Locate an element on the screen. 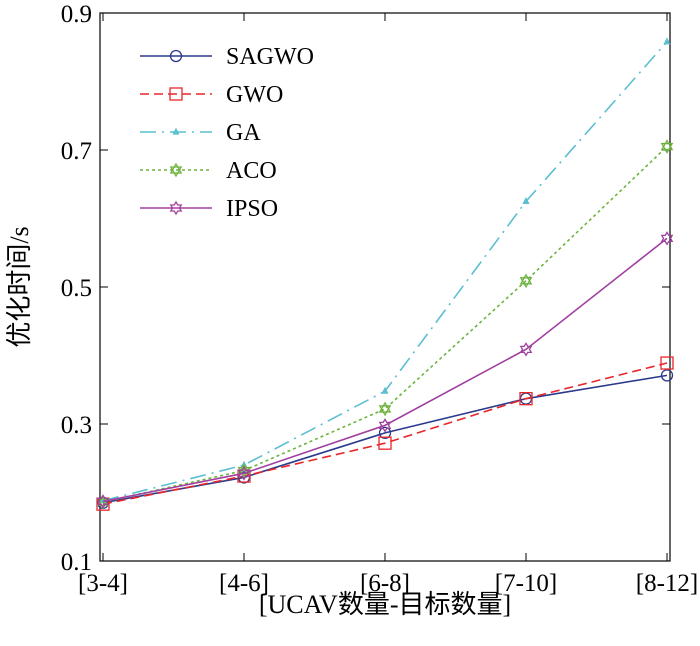 This screenshot has width=700, height=646. y-tick-label: 0.1 is located at coordinates (76, 562).